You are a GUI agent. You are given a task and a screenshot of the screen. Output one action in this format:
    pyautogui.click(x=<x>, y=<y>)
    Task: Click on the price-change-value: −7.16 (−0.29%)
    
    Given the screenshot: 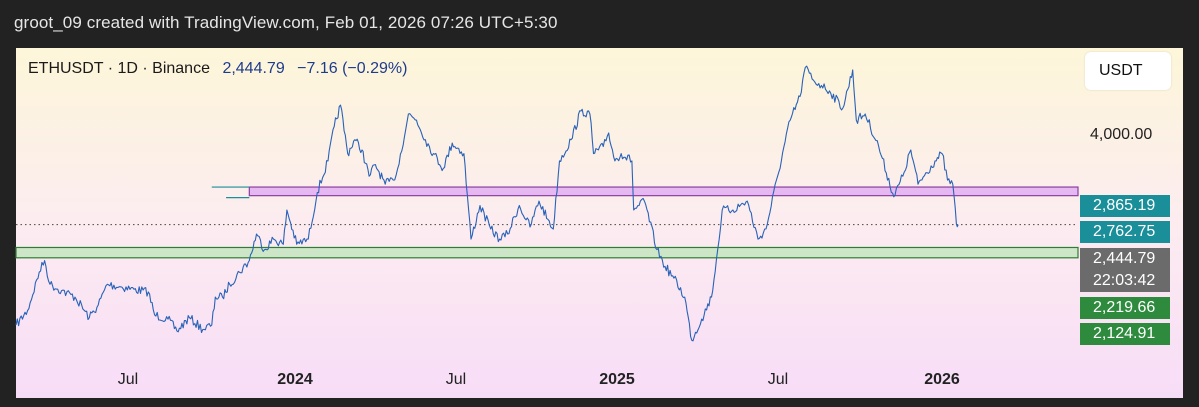 What is the action you would take?
    pyautogui.click(x=352, y=68)
    